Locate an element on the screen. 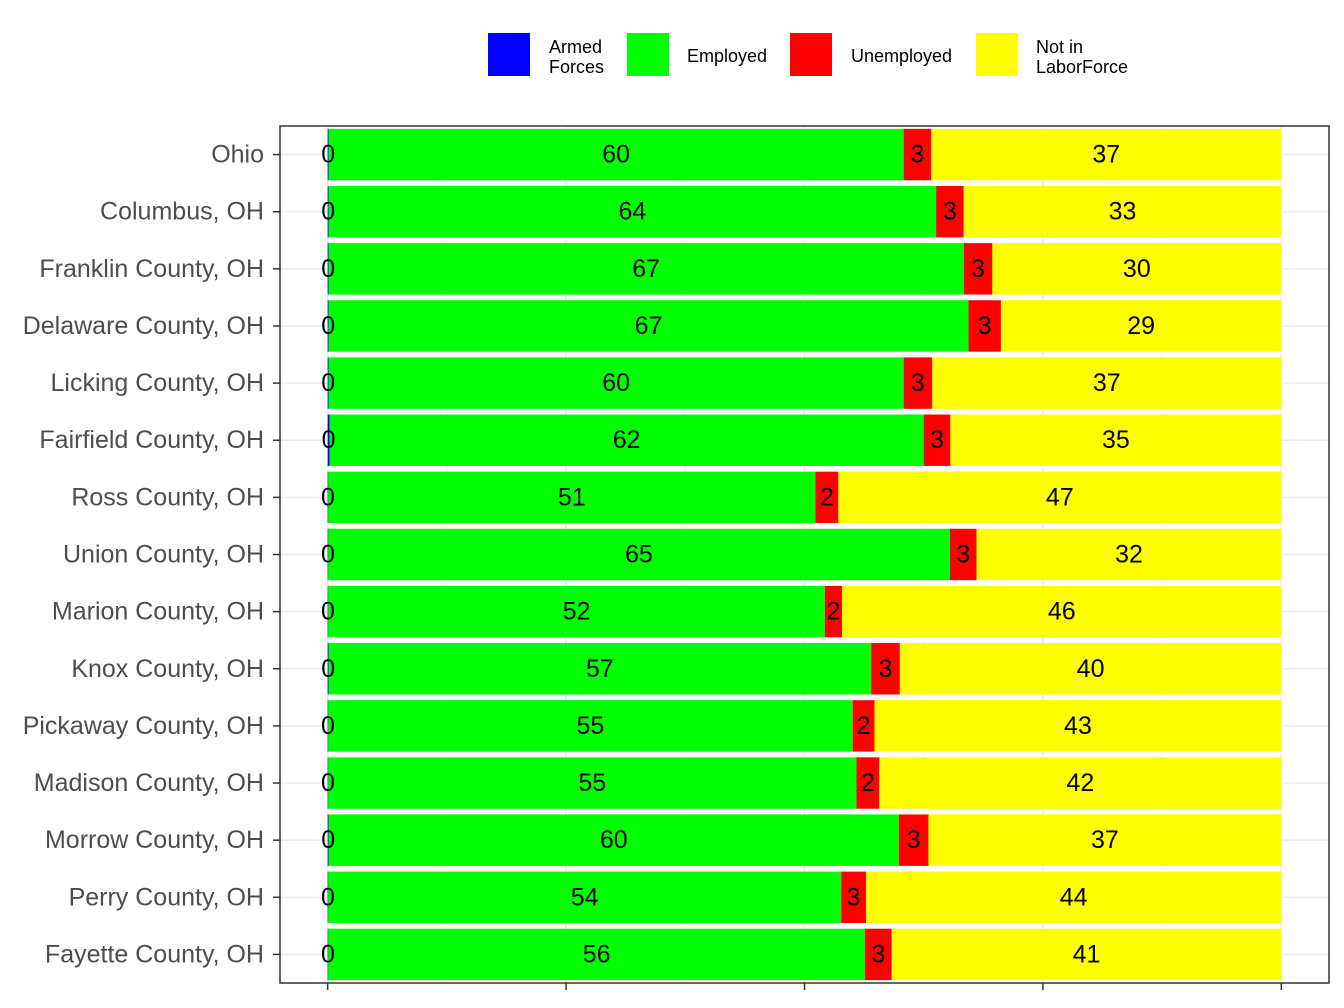 This screenshot has width=1344, height=1008. data-label: 32 is located at coordinates (1129, 555).